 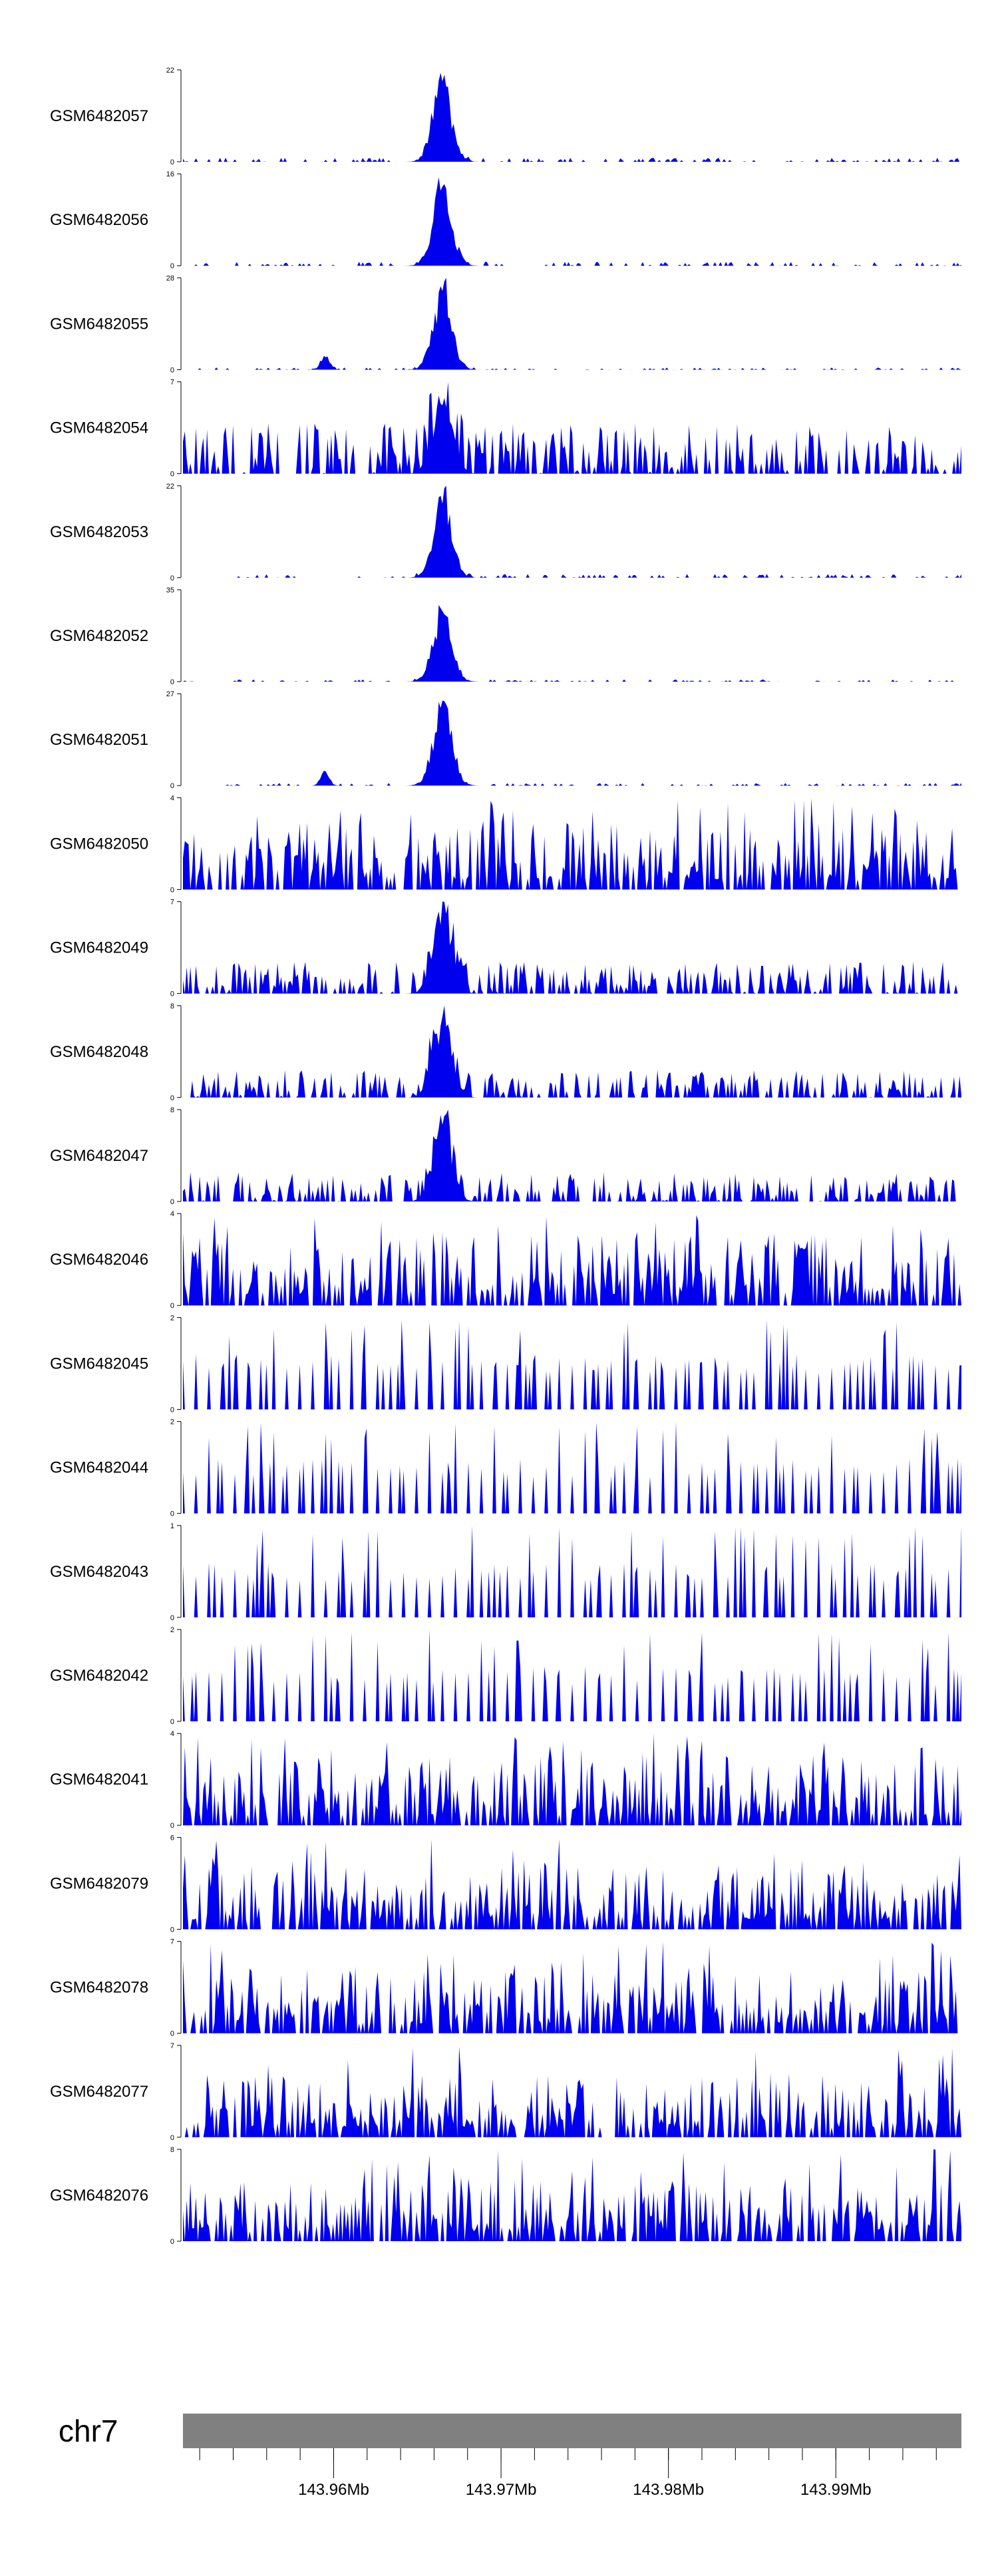 I want to click on track-label: GSM6482057, so click(x=99, y=116).